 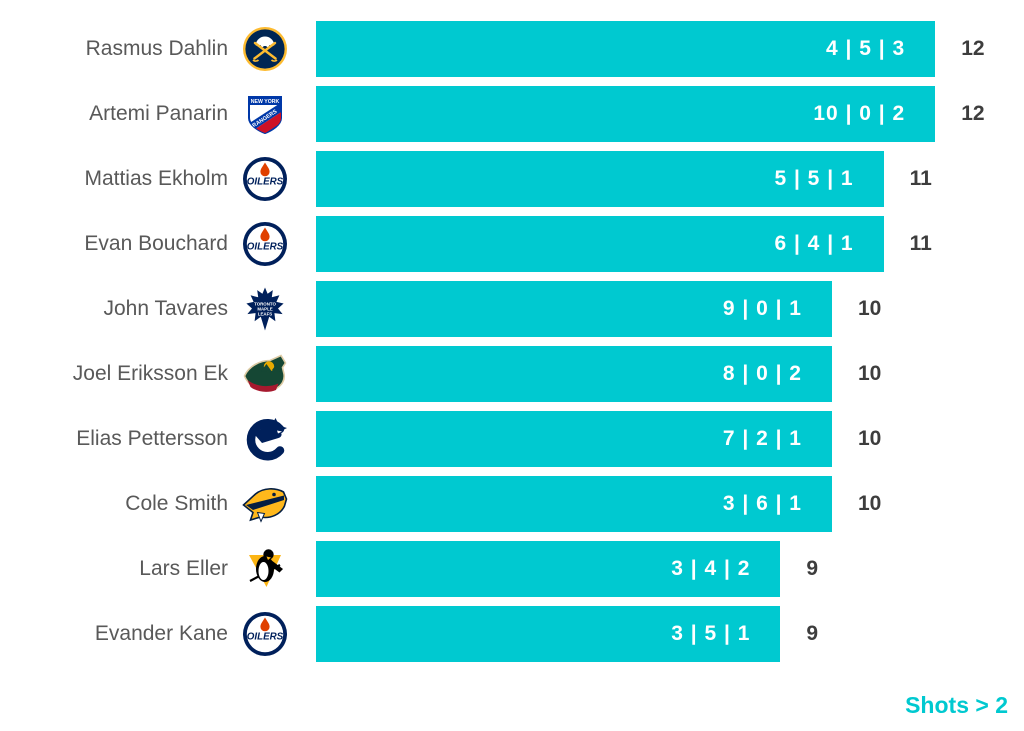 I want to click on new-york-rangers-logo-icon: NEW YORK RANGERS, so click(x=265, y=114).